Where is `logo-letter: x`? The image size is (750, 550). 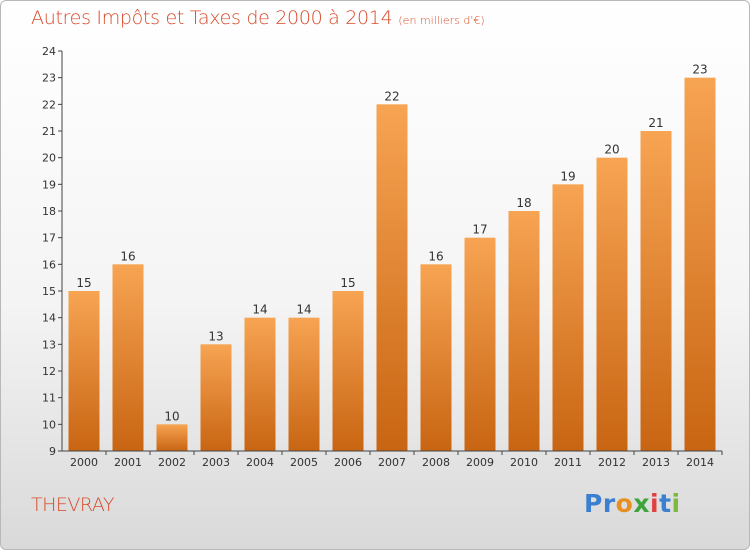
logo-letter: x is located at coordinates (641, 503).